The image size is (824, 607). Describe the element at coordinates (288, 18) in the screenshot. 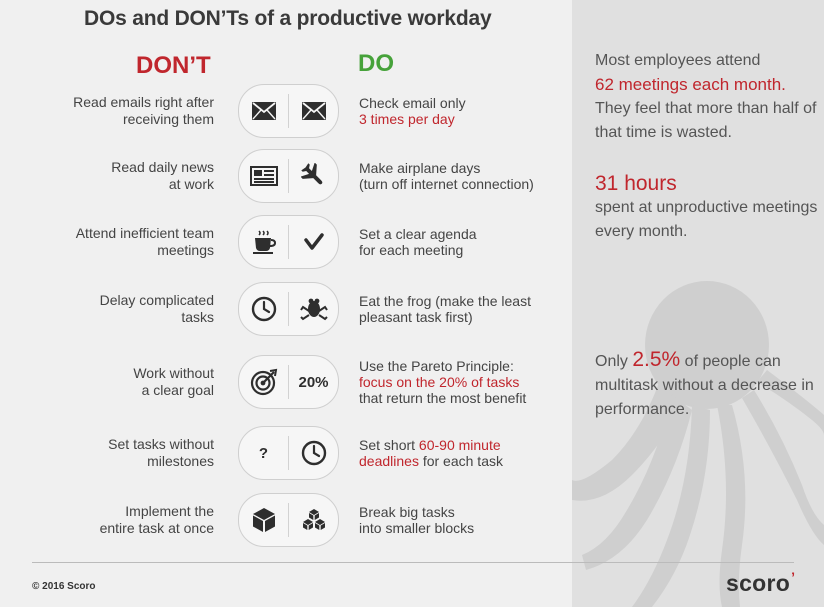

I see `page-title: DOs and DON’Ts of a productive workday` at that location.